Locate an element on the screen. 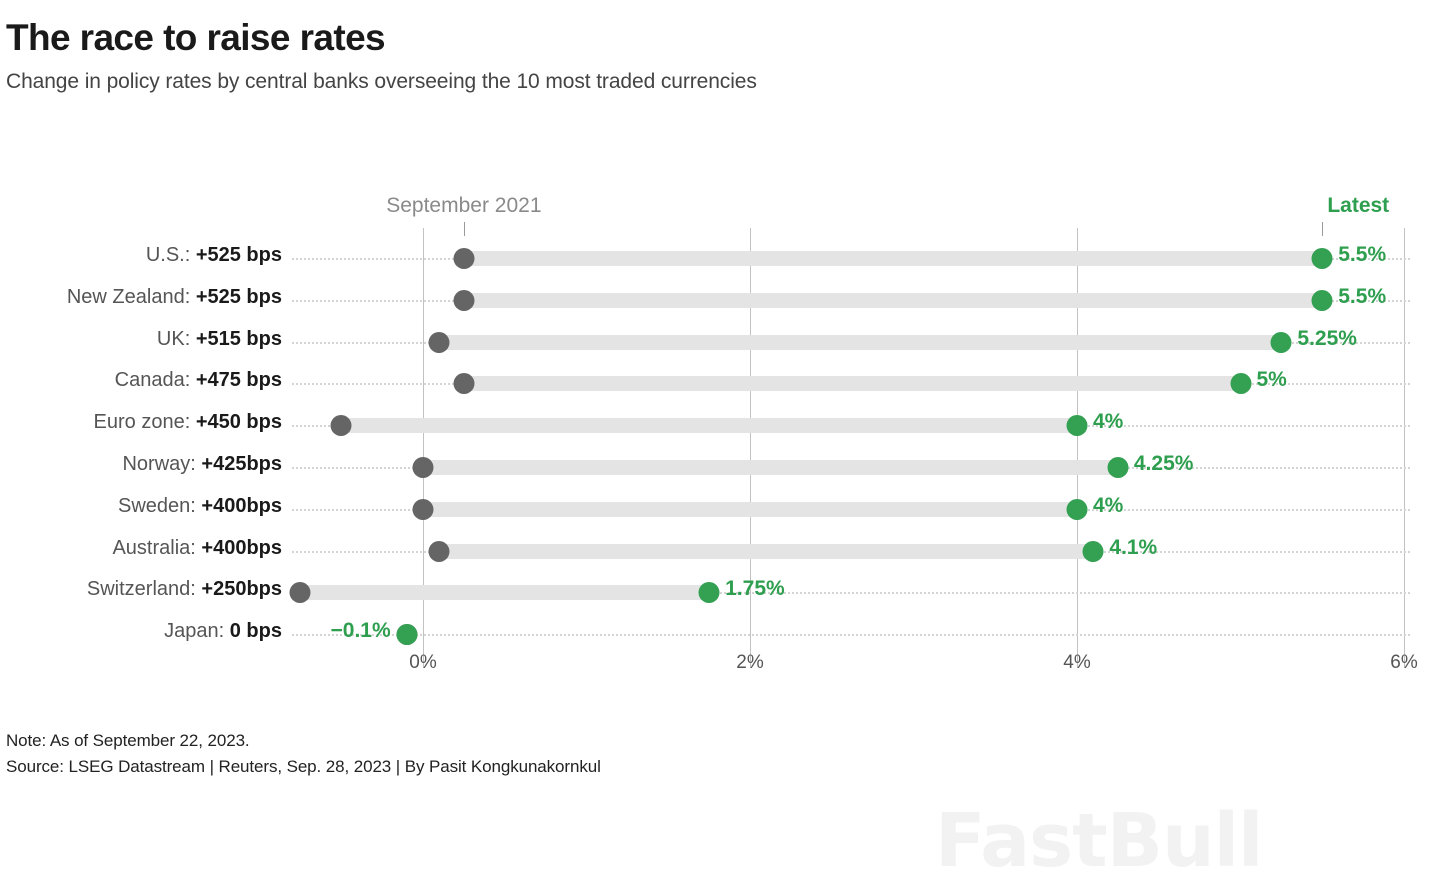 The image size is (1440, 884). row-label-u-s: U.S.: +525 bps is located at coordinates (214, 255).